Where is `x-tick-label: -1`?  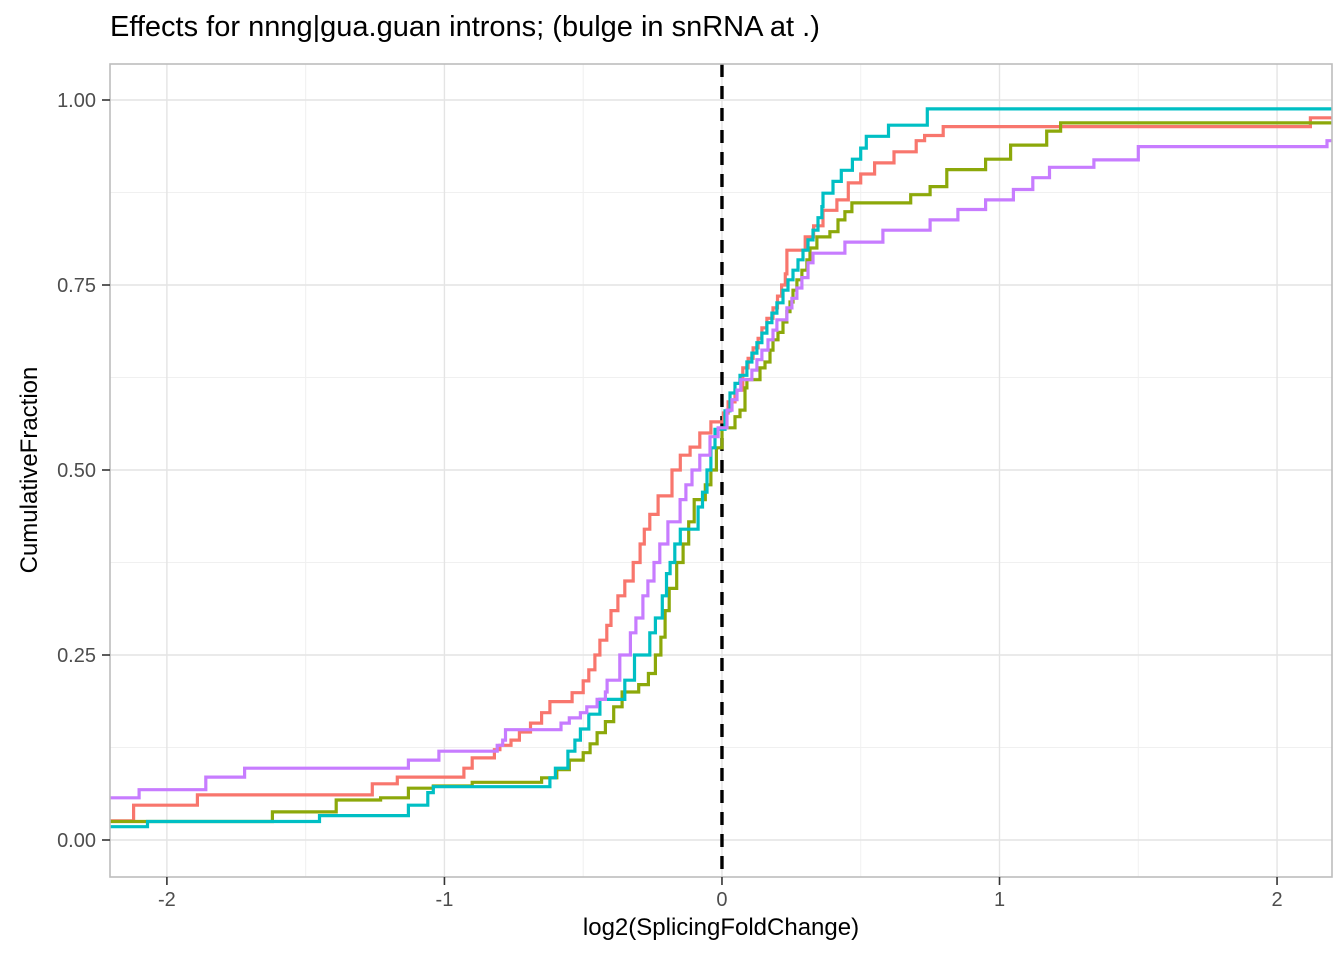
x-tick-label: -1 is located at coordinates (445, 900).